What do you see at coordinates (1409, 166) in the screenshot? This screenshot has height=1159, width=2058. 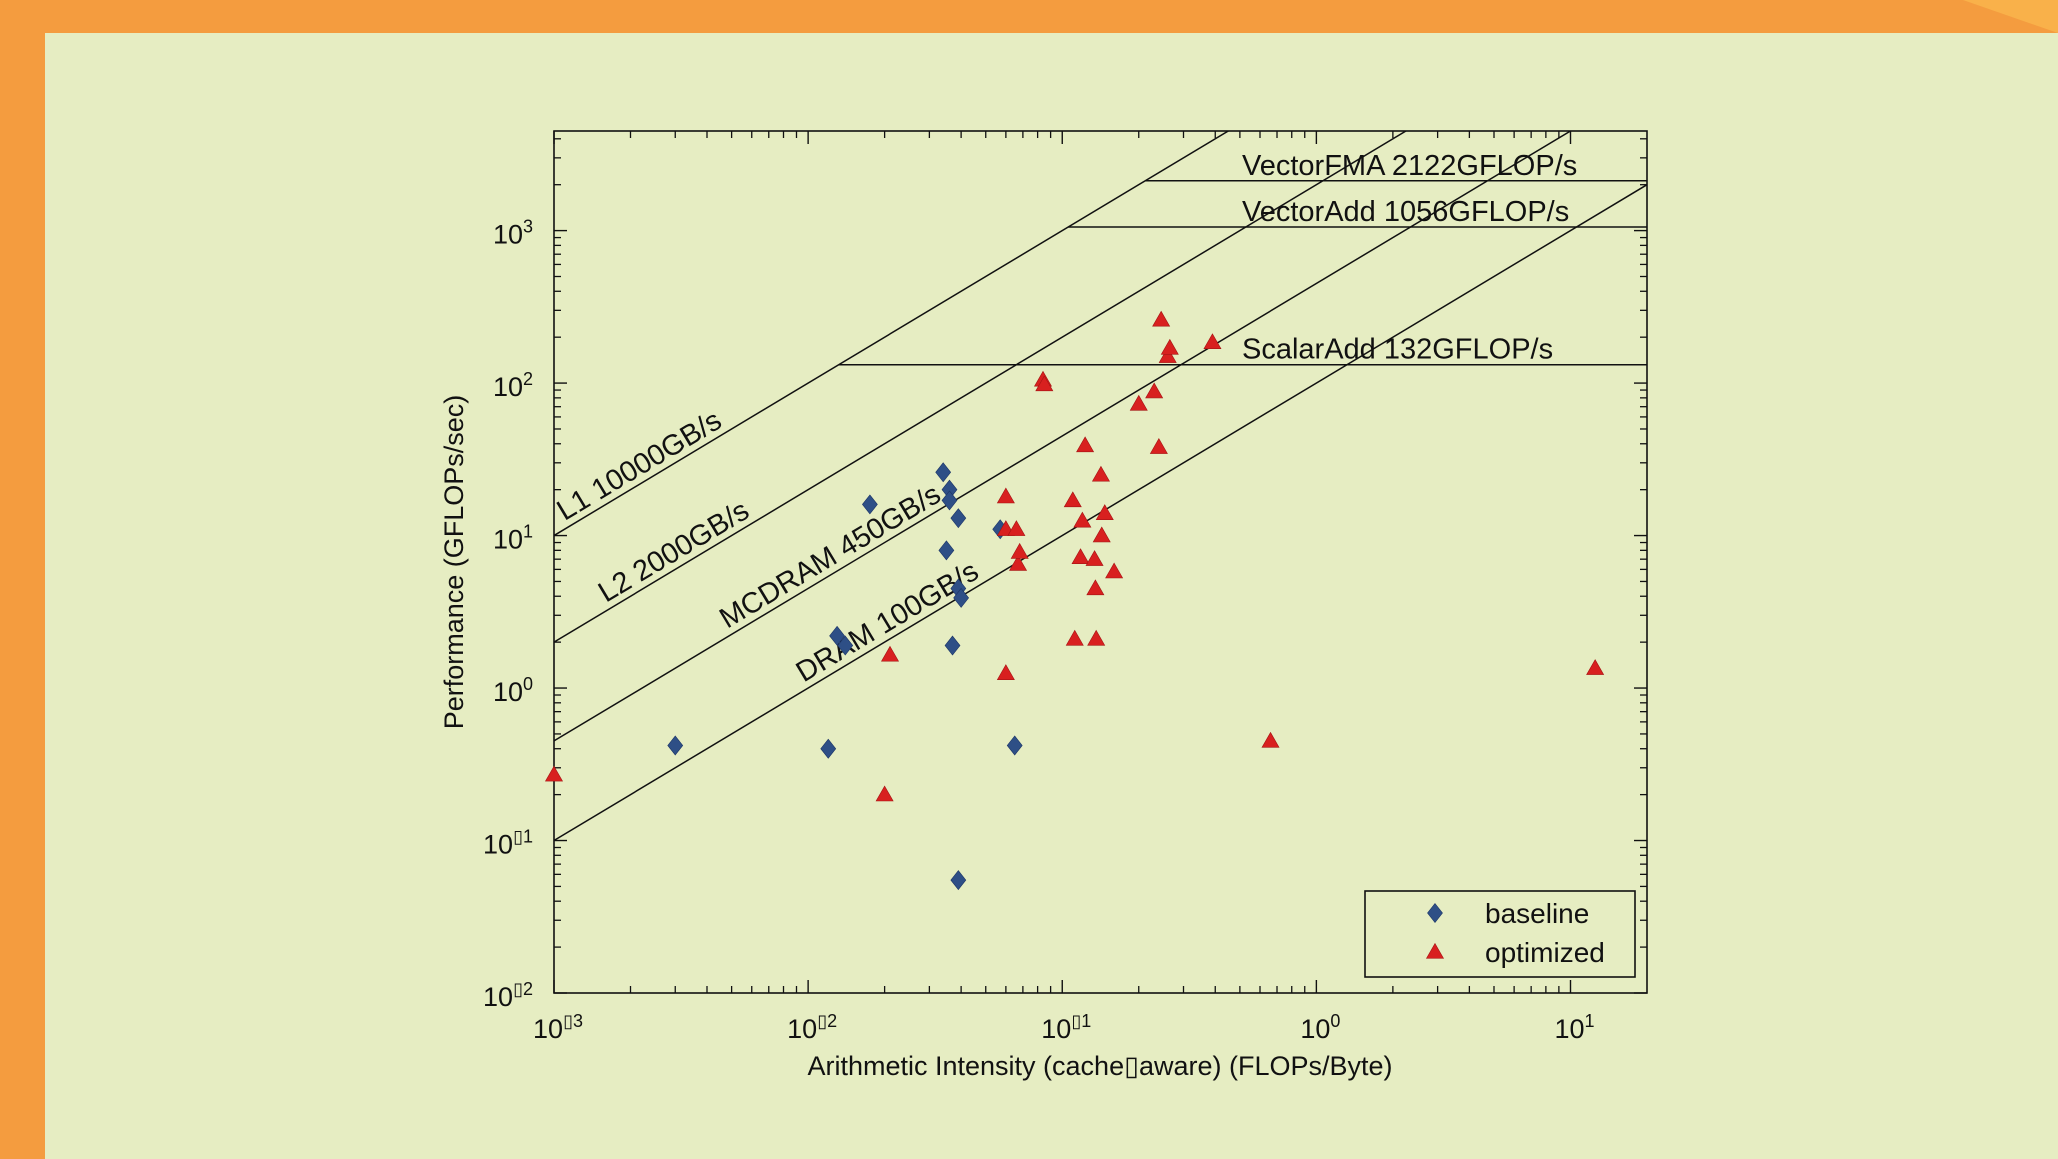 I see `compute-roof-label: VectorFMA 2122GFLOP/s` at bounding box center [1409, 166].